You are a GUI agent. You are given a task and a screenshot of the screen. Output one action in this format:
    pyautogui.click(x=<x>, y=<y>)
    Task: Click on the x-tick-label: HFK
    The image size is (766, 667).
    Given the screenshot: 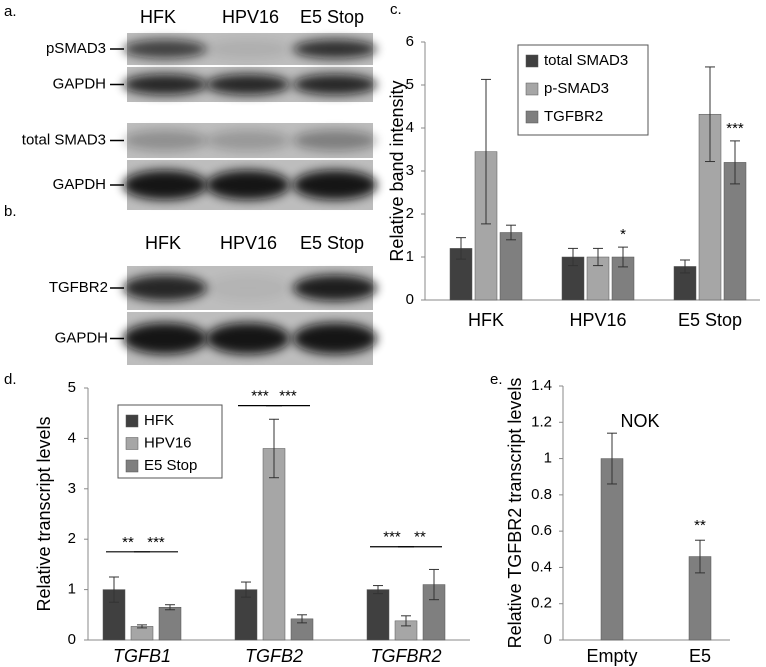 What is the action you would take?
    pyautogui.click(x=486, y=320)
    